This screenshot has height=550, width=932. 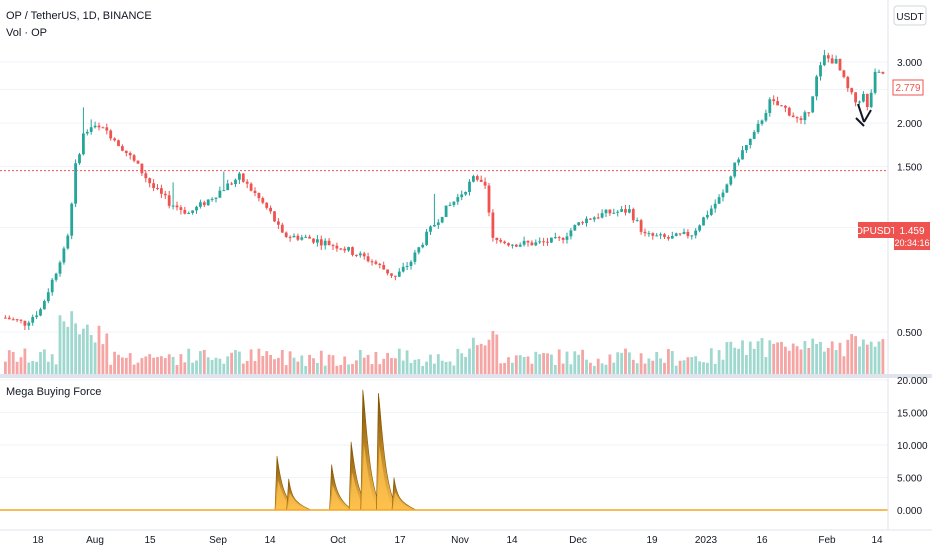 I want to click on time-tick-label: 14, so click(x=877, y=540).